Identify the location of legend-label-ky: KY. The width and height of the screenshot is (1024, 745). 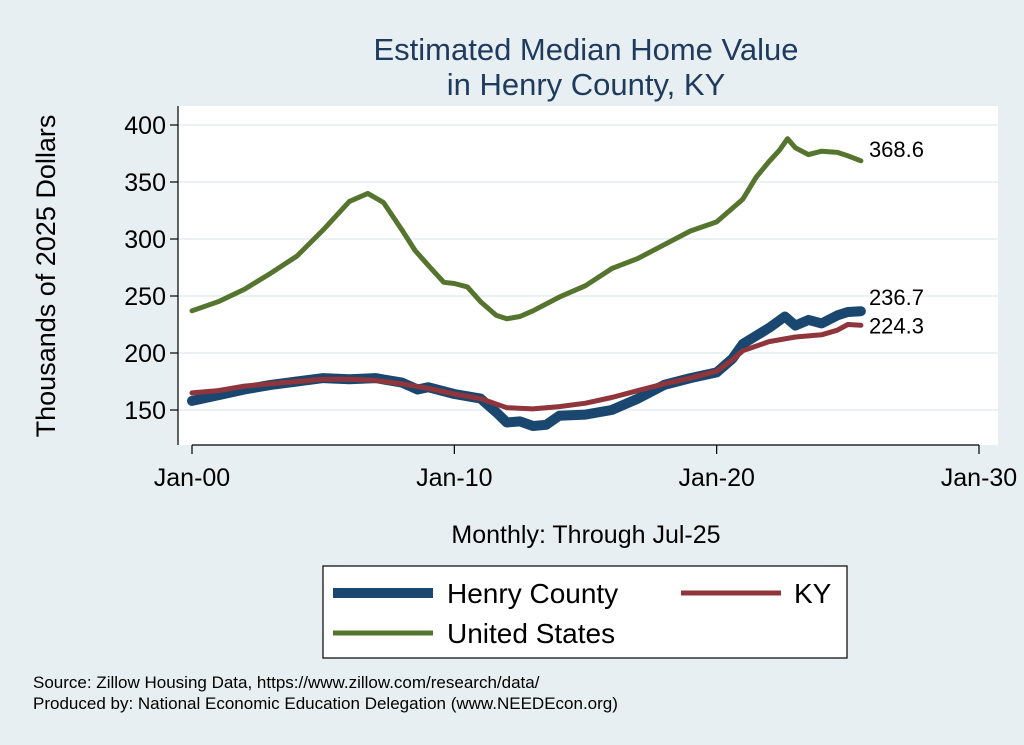
(813, 593).